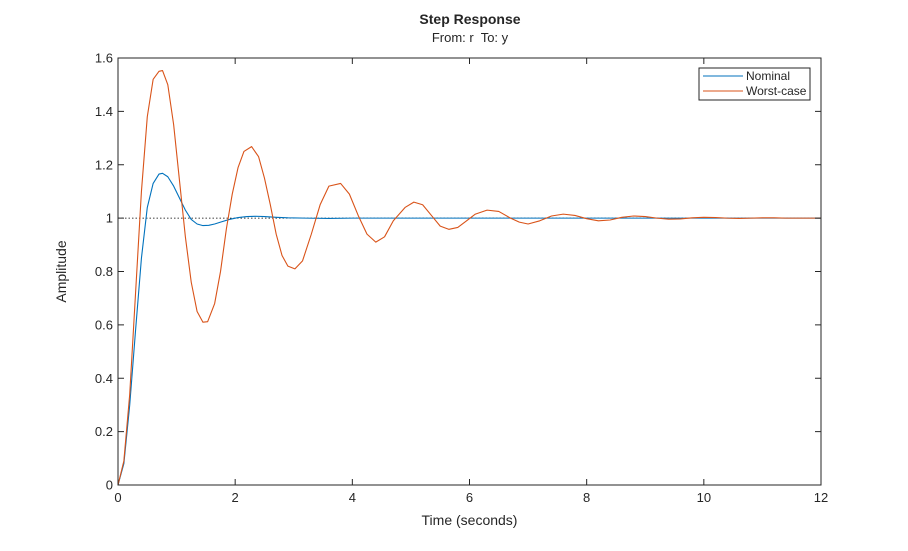  I want to click on x-tick-label: 6, so click(469, 497).